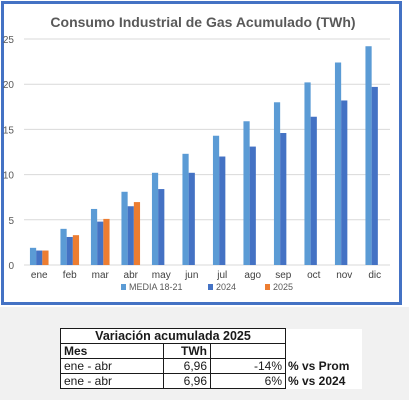 Image resolution: width=409 pixels, height=400 pixels. What do you see at coordinates (323, 381) in the screenshot?
I see `cell-comparison-label: % vs 2024` at bounding box center [323, 381].